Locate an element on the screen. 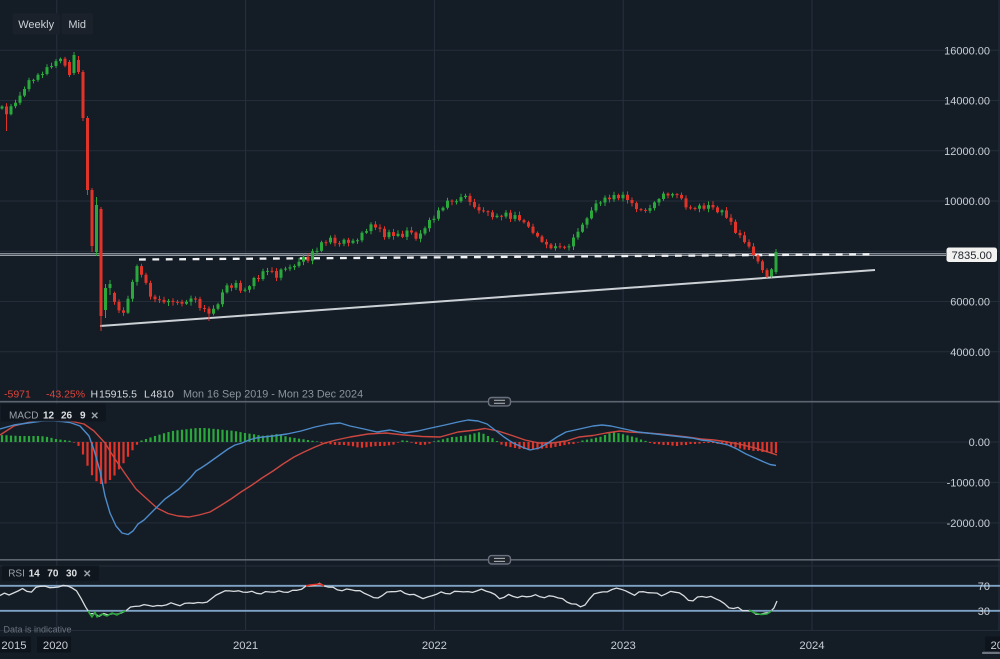 This screenshot has height=659, width=1000. svg-text: 2020 is located at coordinates (55, 646).